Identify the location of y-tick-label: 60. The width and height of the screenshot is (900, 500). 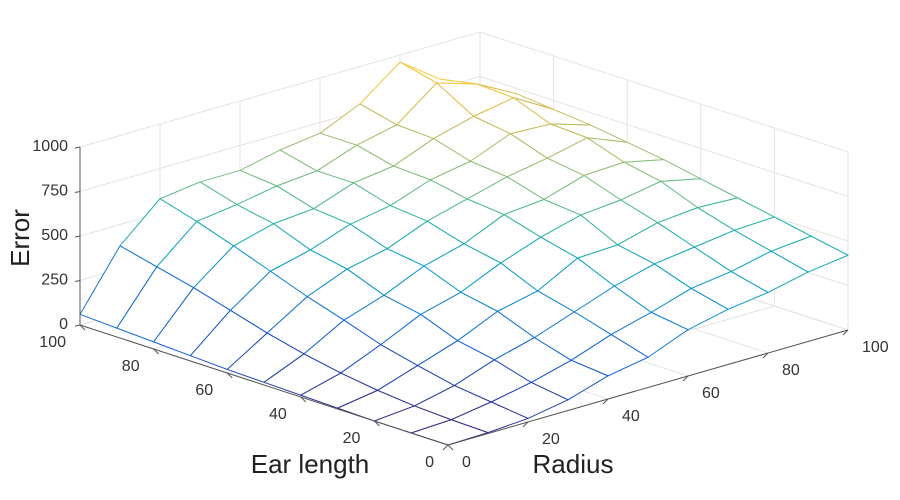
(204, 390).